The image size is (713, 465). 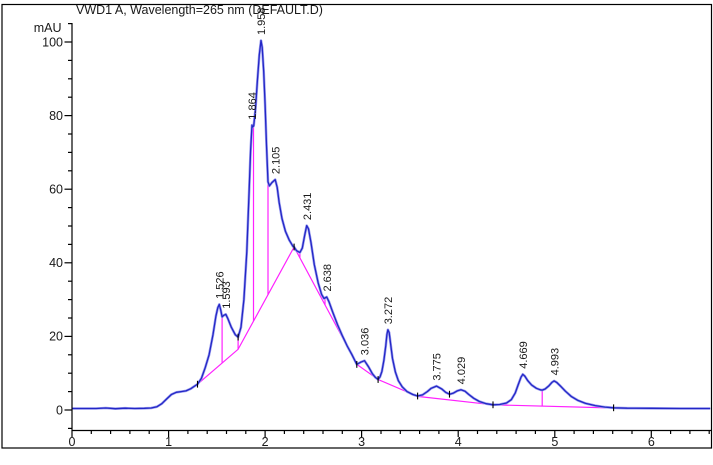 I want to click on x-tick-label-1: 1, so click(x=168, y=442).